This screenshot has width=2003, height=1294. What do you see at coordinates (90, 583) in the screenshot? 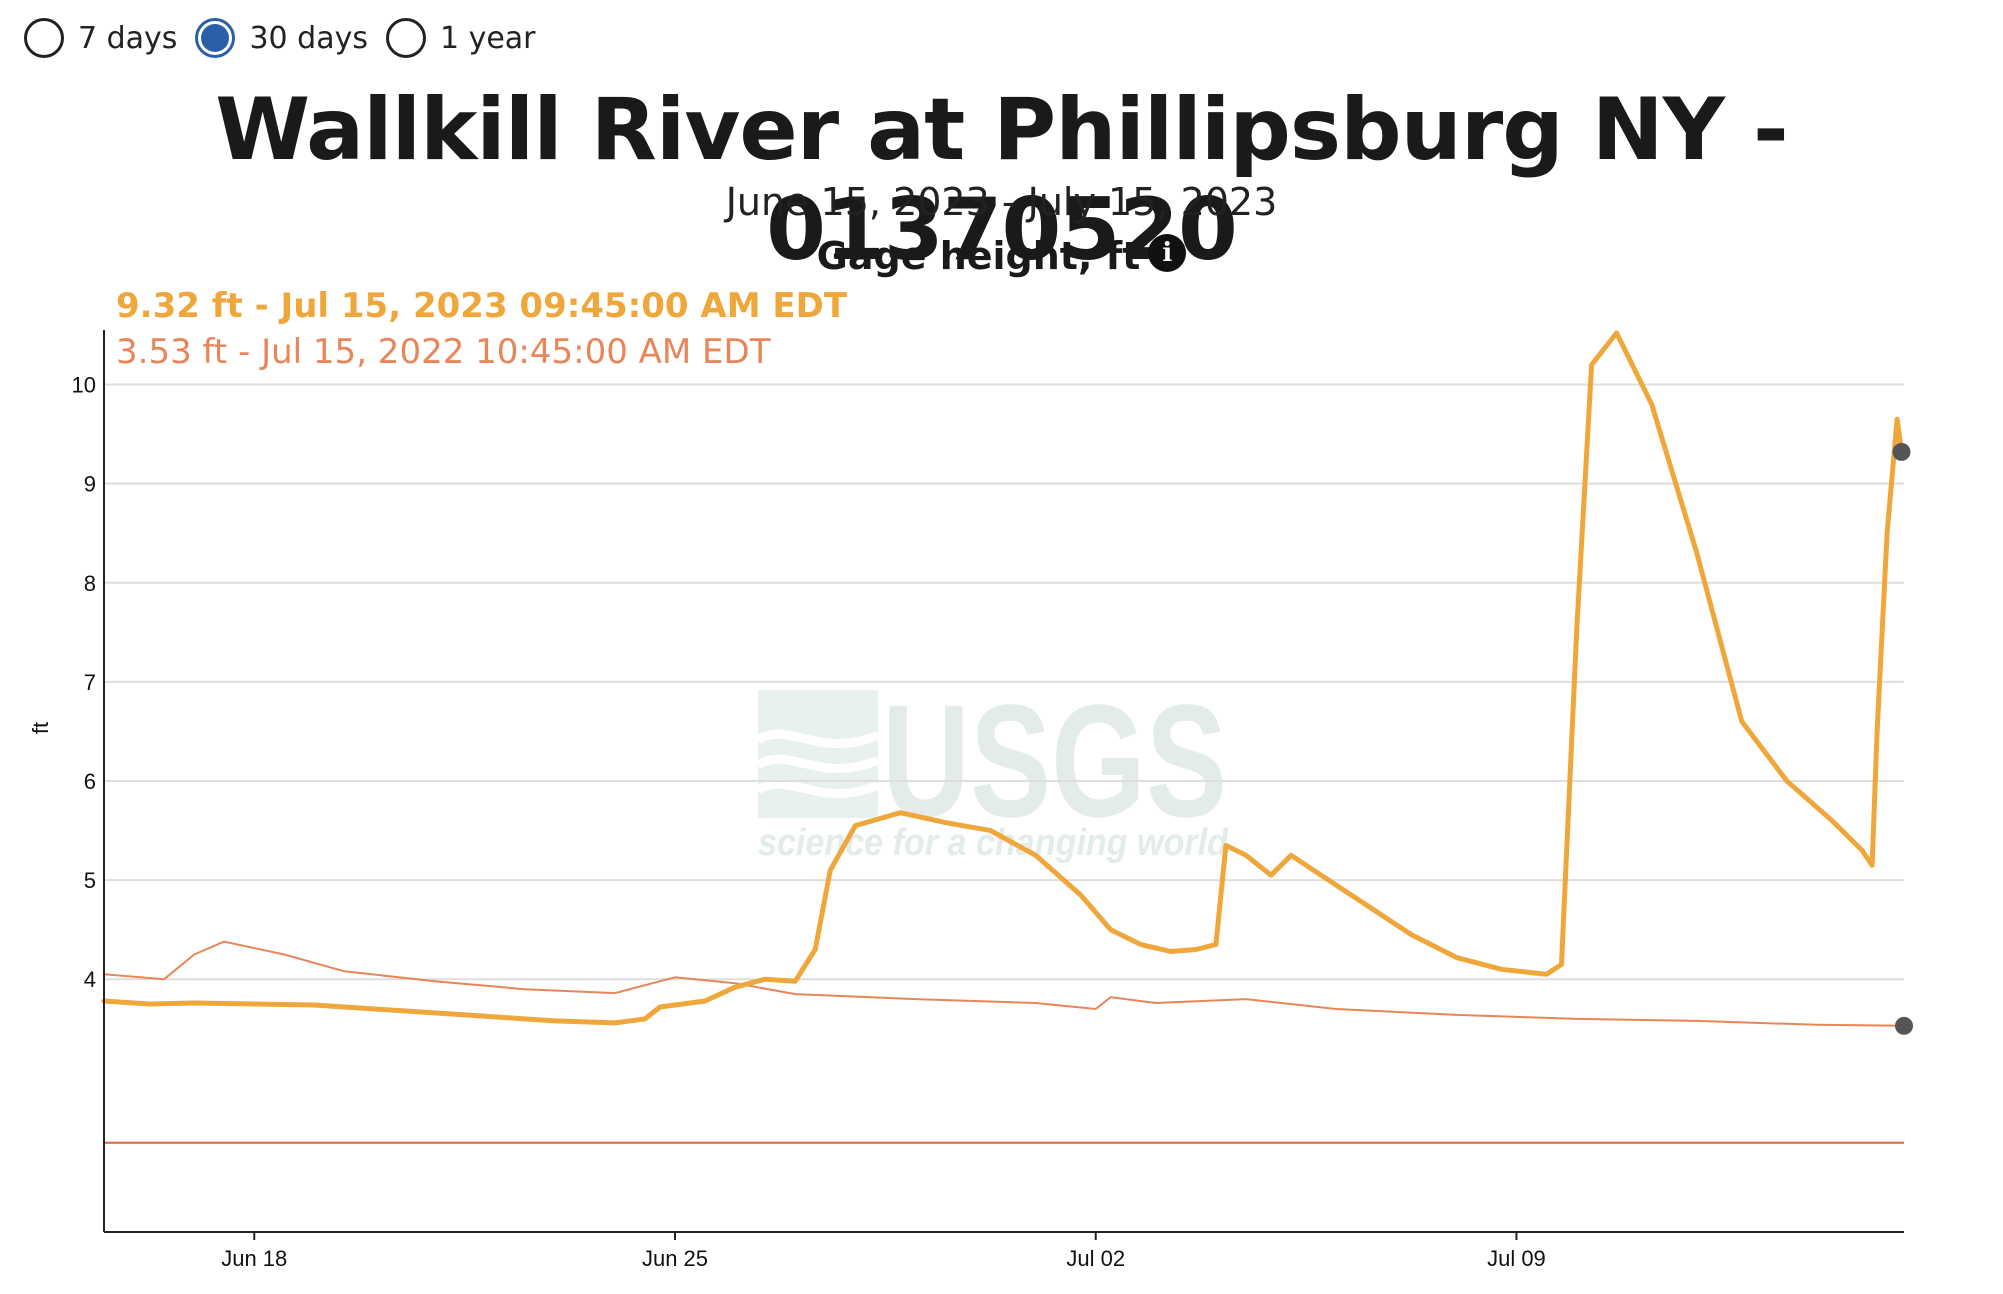
I see `y-tick-label: 8` at bounding box center [90, 583].